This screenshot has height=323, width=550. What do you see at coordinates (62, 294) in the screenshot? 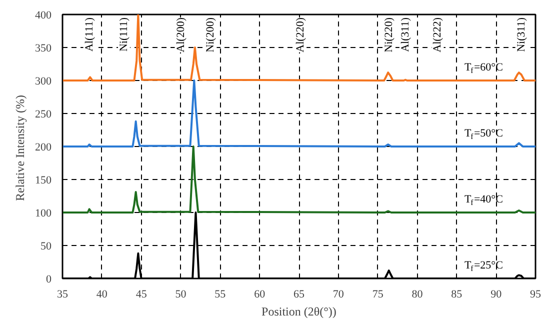
I see `x-tick-label: 35` at bounding box center [62, 294].